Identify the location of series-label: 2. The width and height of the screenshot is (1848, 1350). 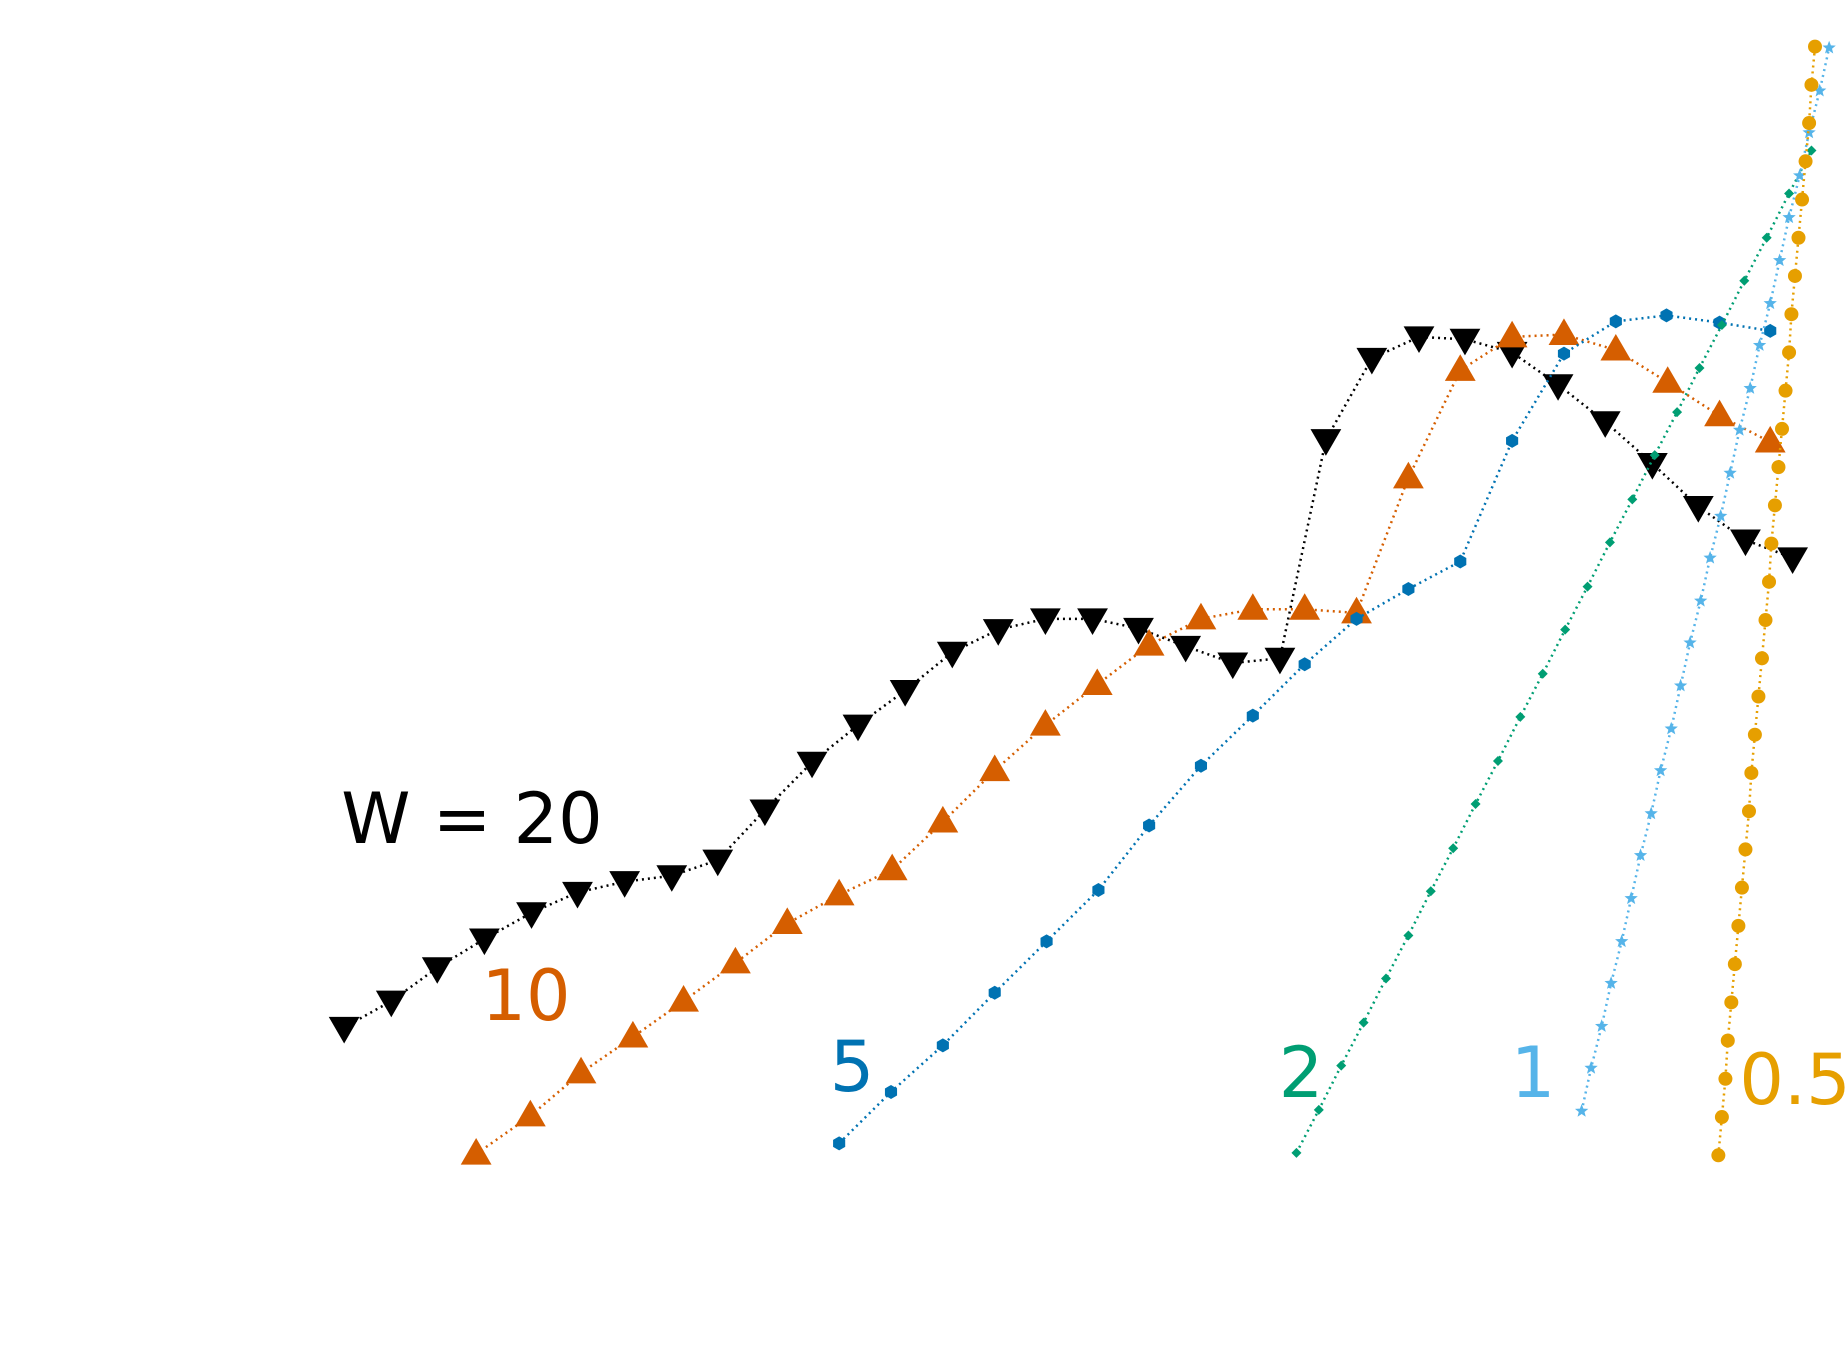
(1301, 1073).